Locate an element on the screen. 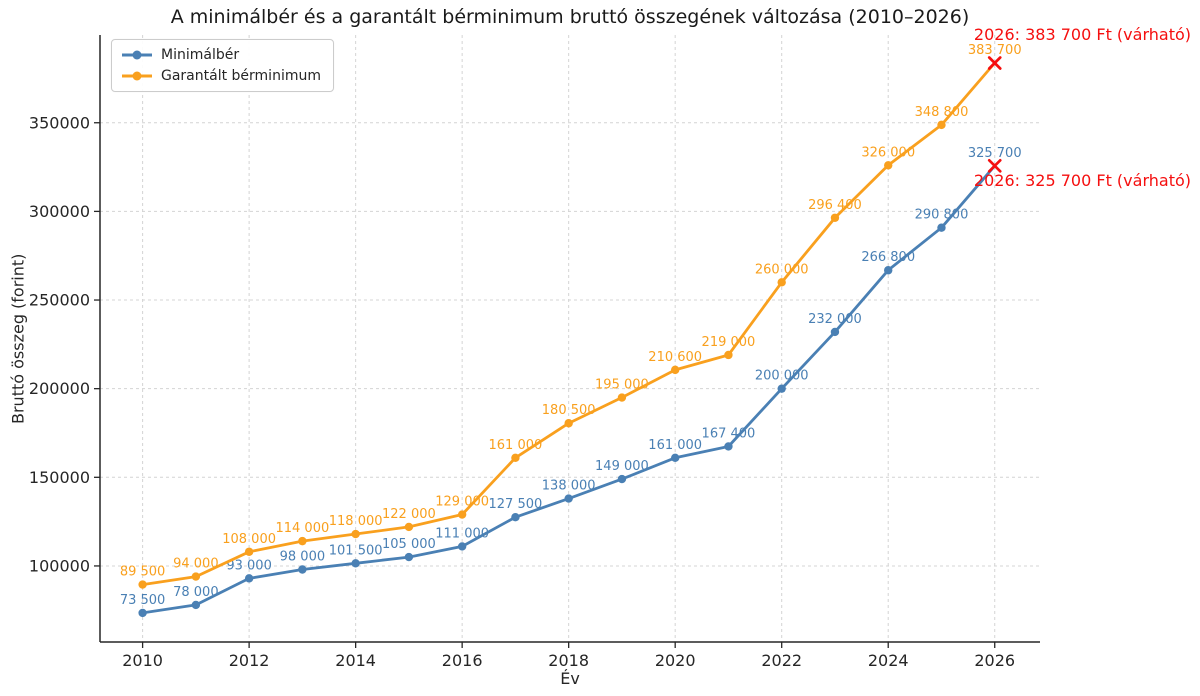 This screenshot has width=1200, height=696. data-point-label: 98 000 is located at coordinates (303, 556).